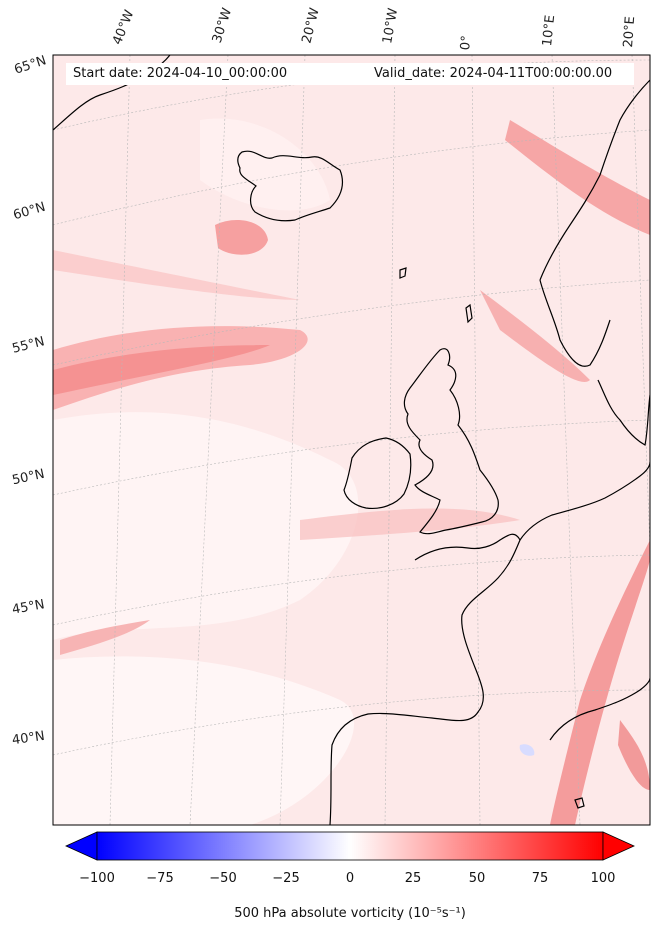  What do you see at coordinates (81, 846) in the screenshot?
I see `colorbar-extend-low` at bounding box center [81, 846].